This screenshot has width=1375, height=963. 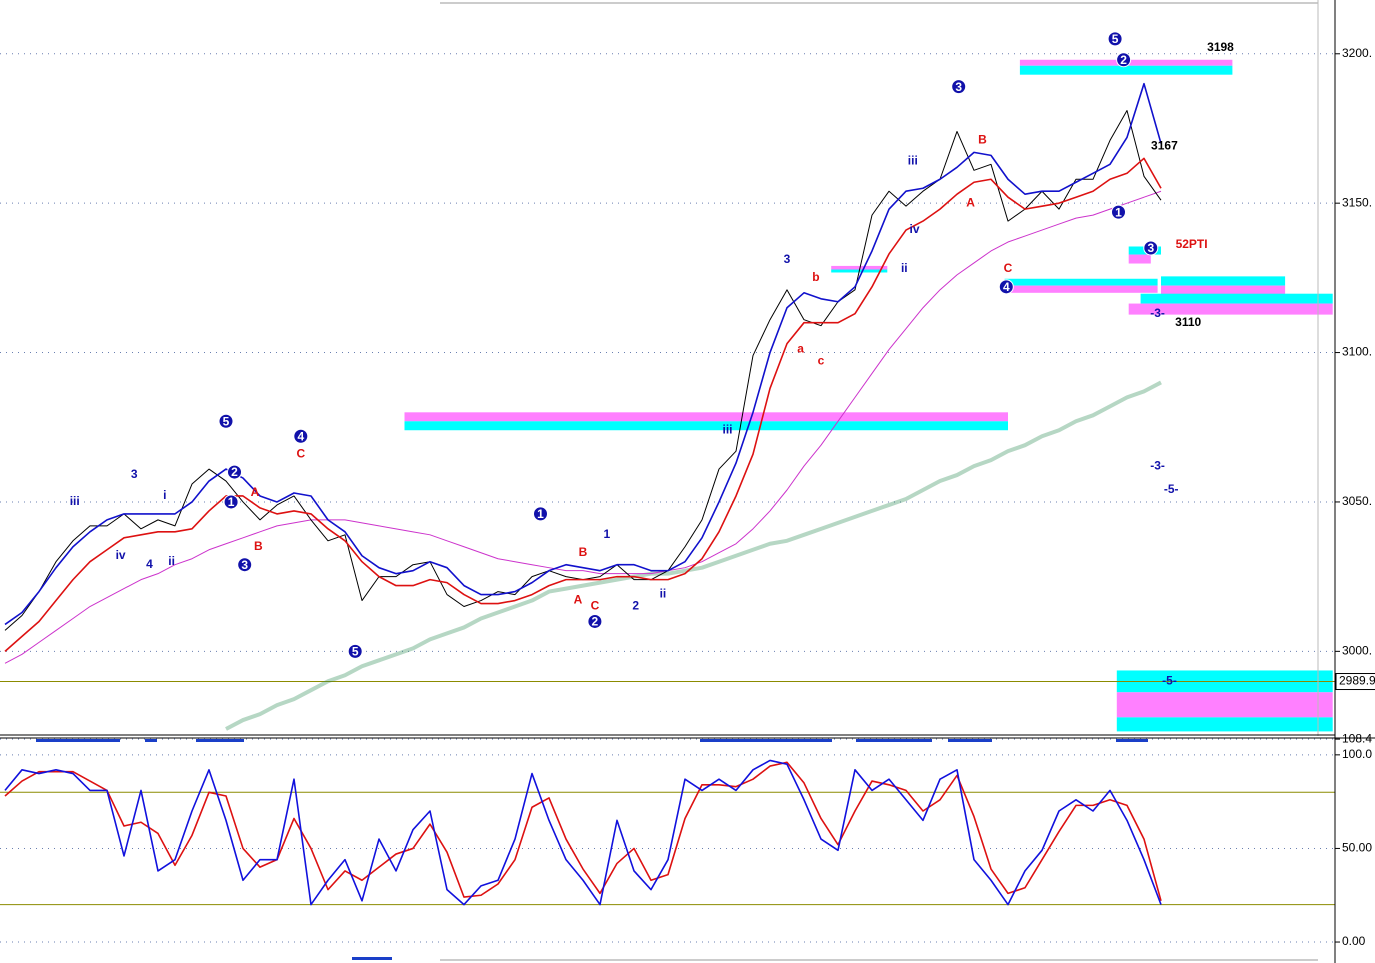 I want to click on y-tick-label: 3200., so click(x=1357, y=53).